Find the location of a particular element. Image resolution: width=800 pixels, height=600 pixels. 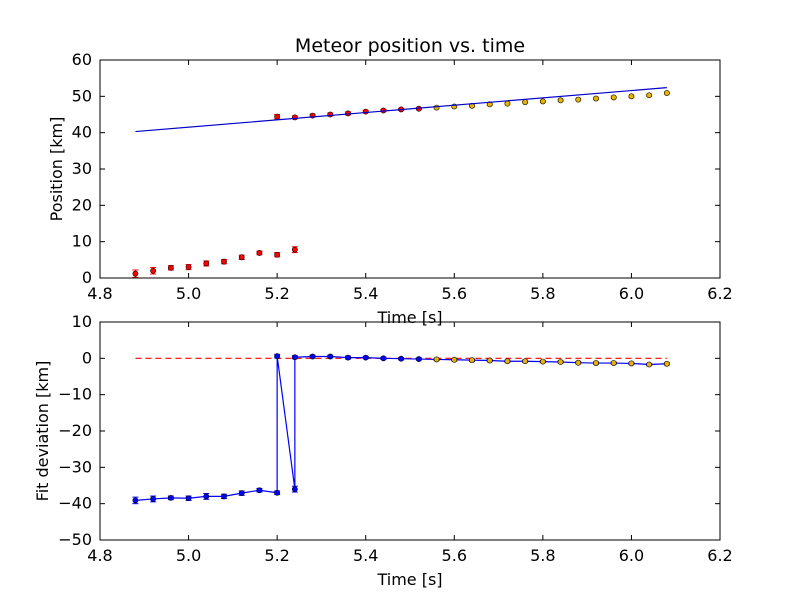

y-tick-label: −50 is located at coordinates (75, 539).